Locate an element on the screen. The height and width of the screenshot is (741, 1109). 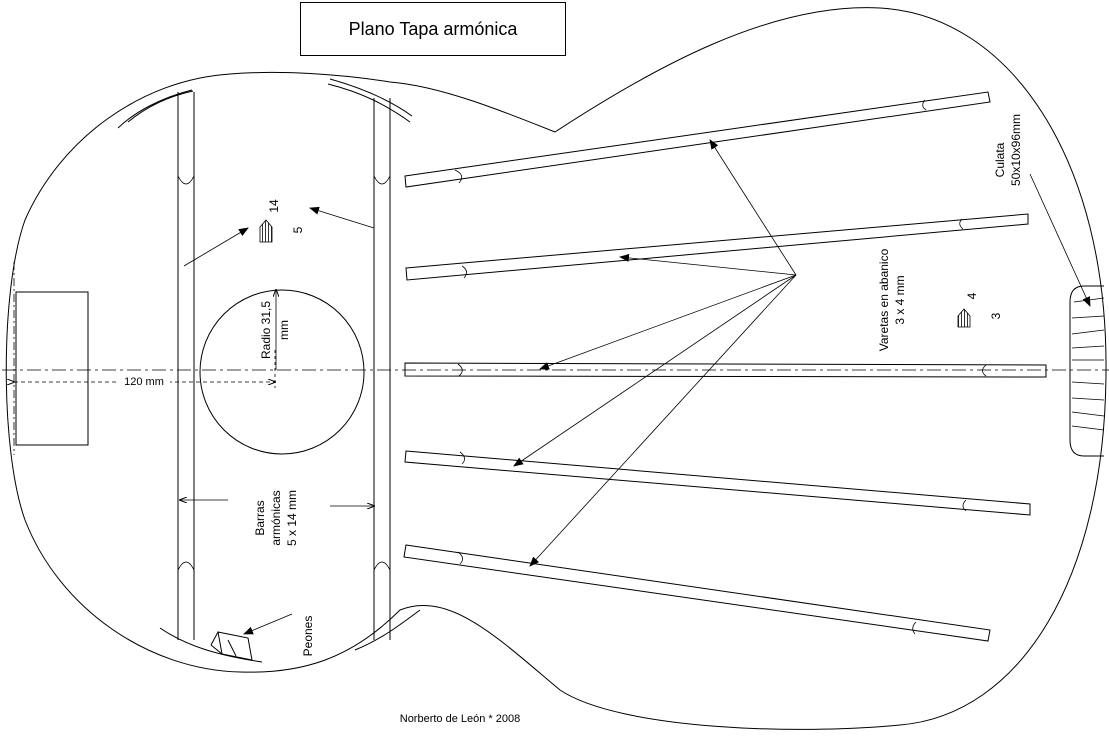
pins-block is located at coordinates (231, 646).